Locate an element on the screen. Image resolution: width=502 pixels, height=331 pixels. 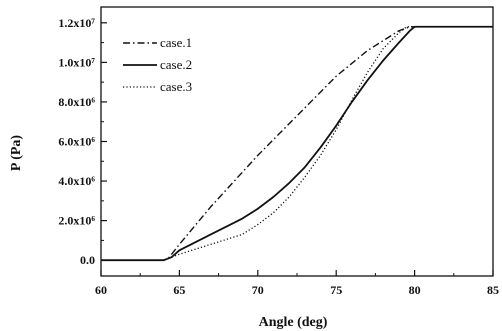
x-tick-label: 80 is located at coordinates (415, 290).